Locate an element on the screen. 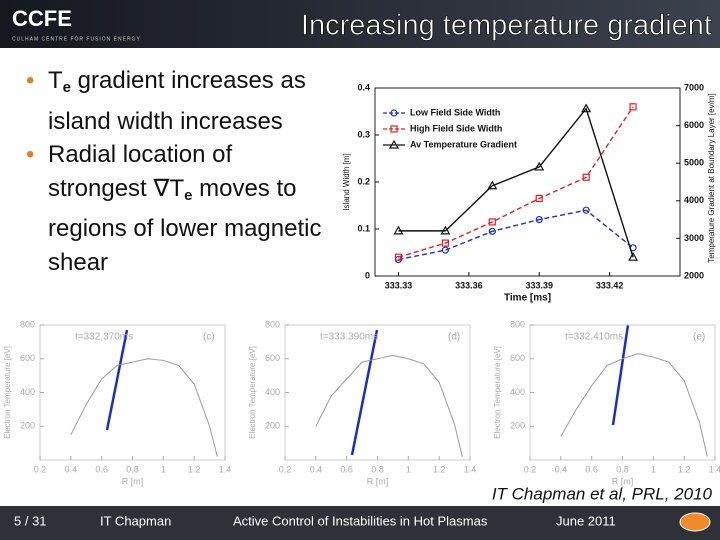 Image resolution: width=720 pixels, height=540 pixels. citation: IT Chapman et al, PRL, 2010 is located at coordinates (602, 493).